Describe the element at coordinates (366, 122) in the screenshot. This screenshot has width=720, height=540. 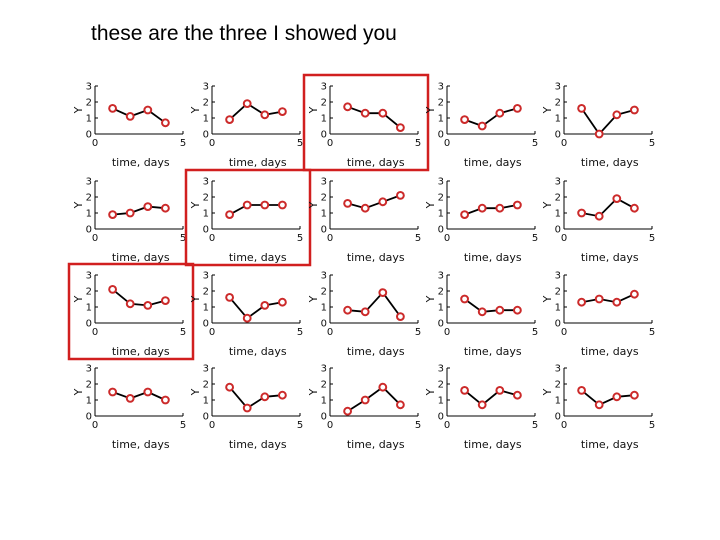
I see `highlight-frame` at that location.